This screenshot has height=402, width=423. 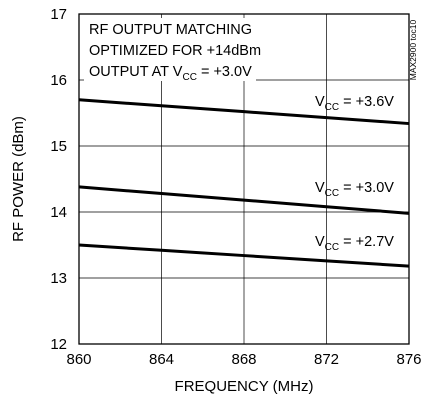 What do you see at coordinates (354, 189) in the screenshot?
I see `series-label-3v0: VCC = +3.0V` at bounding box center [354, 189].